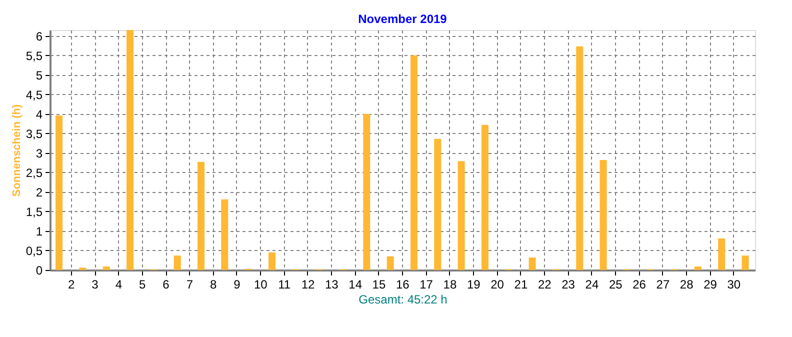  I want to click on x-tick-label: 22, so click(545, 285).